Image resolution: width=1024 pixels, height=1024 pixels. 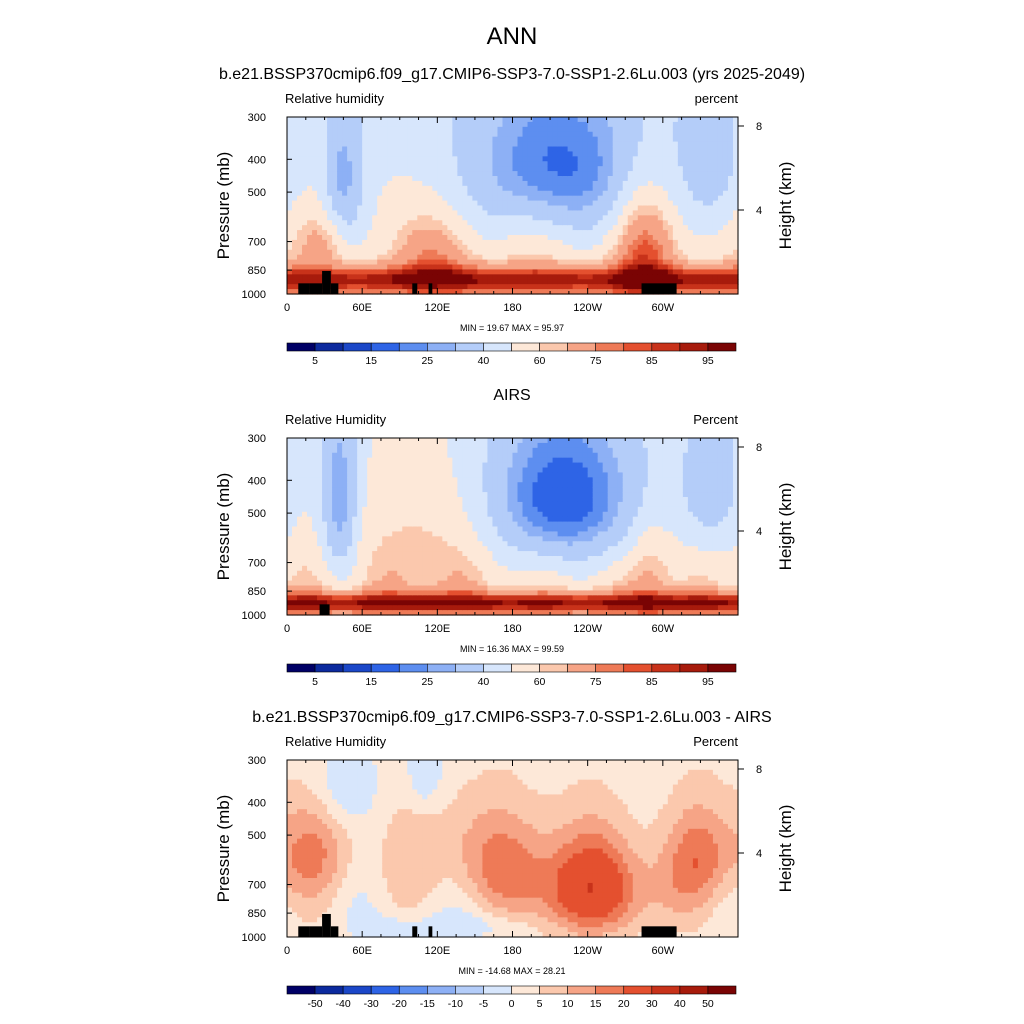 What do you see at coordinates (484, 361) in the screenshot?
I see `colorbar-label: 40` at bounding box center [484, 361].